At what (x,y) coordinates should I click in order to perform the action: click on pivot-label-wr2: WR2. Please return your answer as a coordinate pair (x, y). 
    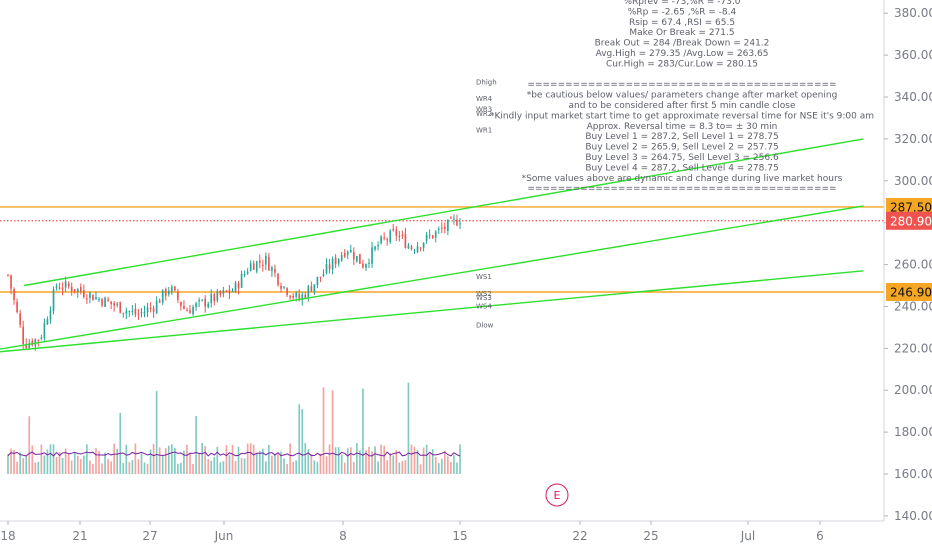
    Looking at the image, I should click on (484, 114).